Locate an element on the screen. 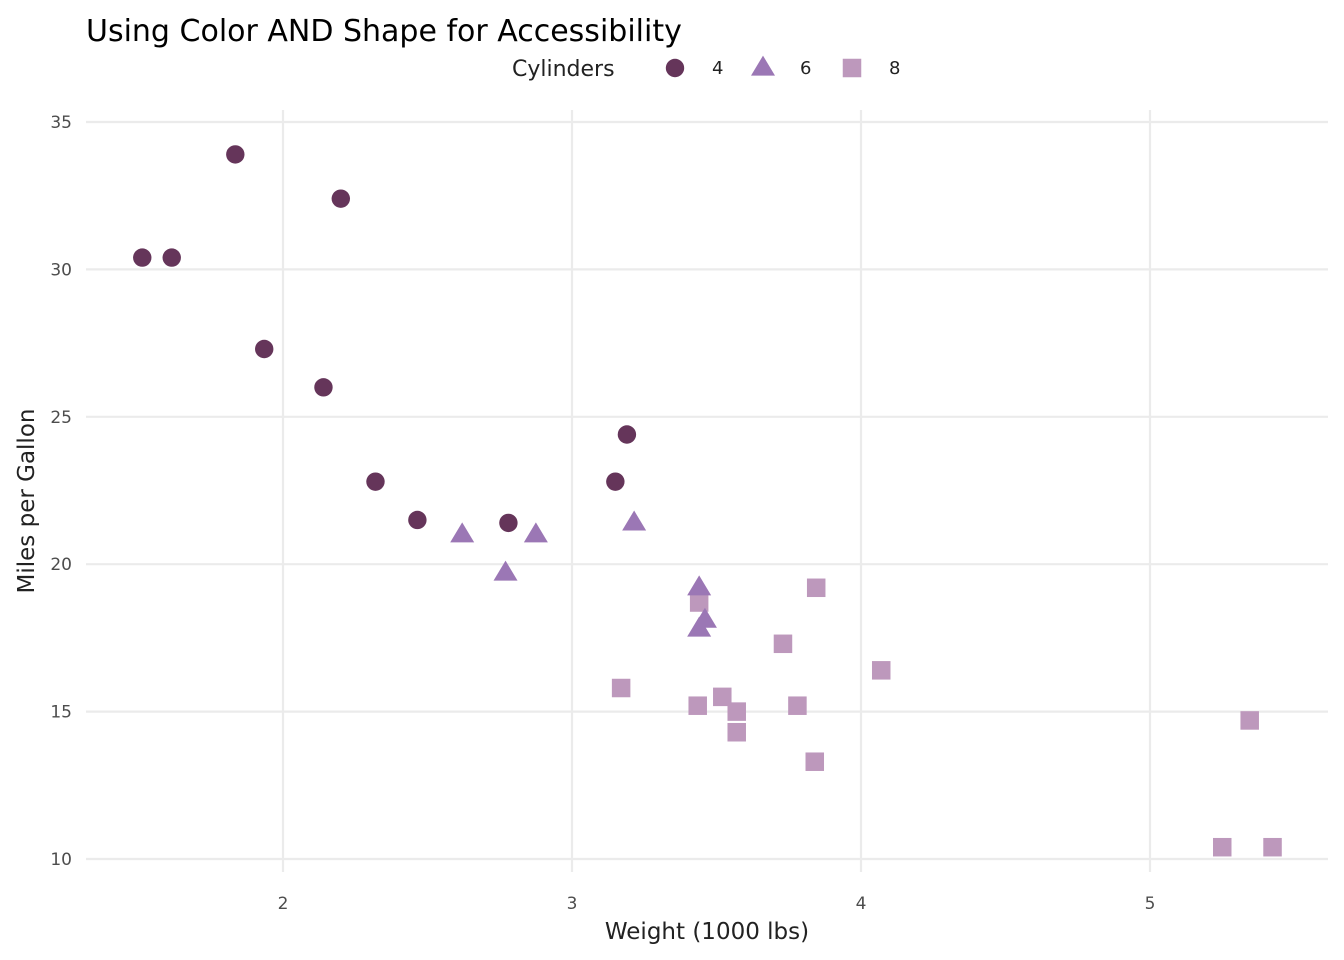 The width and height of the screenshot is (1344, 960). legend-entry-4: 4 is located at coordinates (694, 68).